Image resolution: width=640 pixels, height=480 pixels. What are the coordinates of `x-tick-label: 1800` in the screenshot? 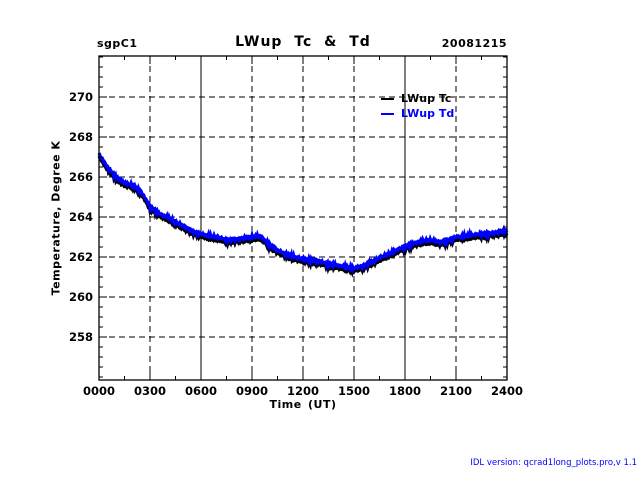 It's located at (405, 391).